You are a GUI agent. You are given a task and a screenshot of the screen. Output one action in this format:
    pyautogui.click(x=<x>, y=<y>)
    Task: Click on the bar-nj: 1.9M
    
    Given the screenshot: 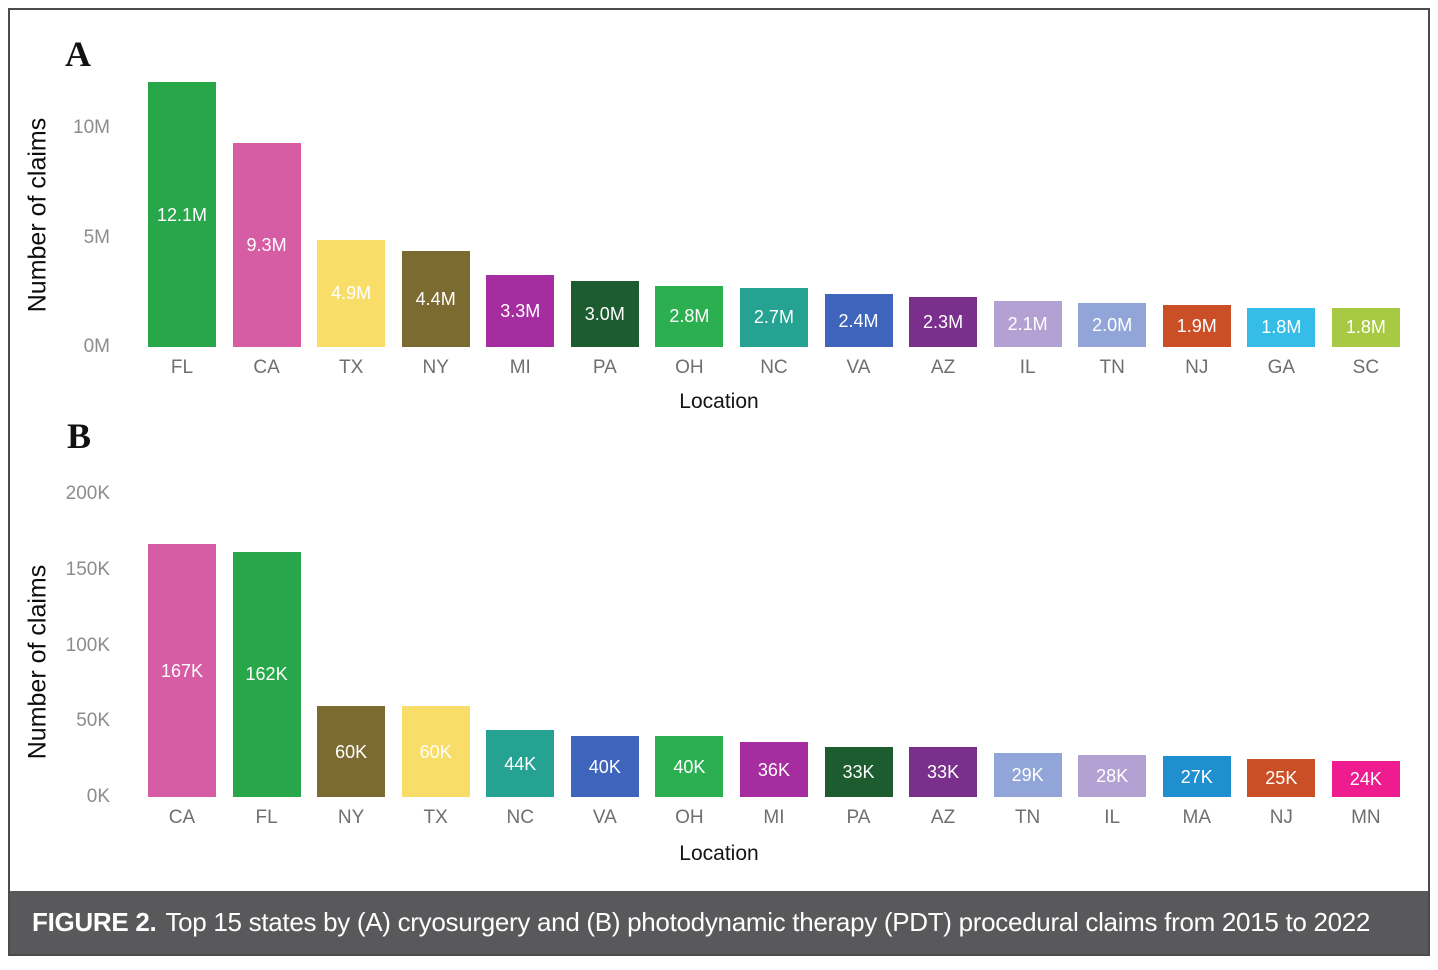 What is the action you would take?
    pyautogui.click(x=1196, y=326)
    